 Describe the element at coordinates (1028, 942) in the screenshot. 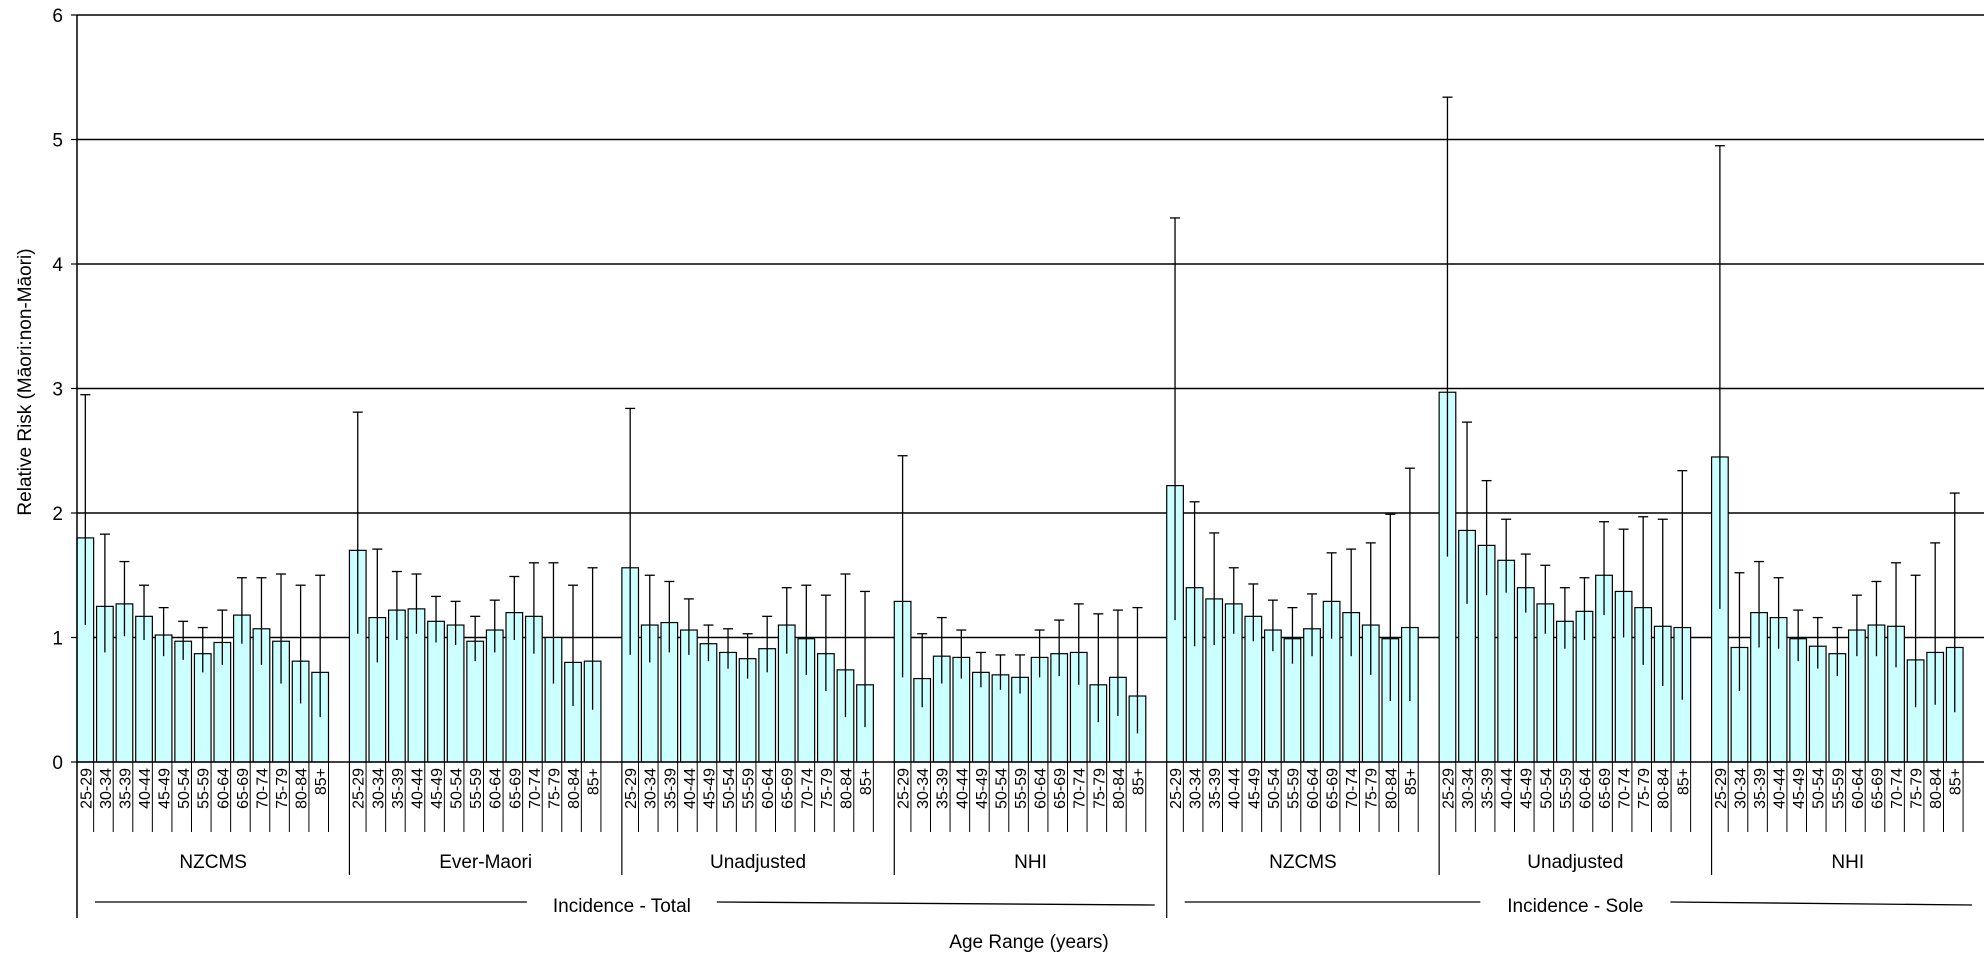

I see `x-axis-title: Age Range (years)` at that location.